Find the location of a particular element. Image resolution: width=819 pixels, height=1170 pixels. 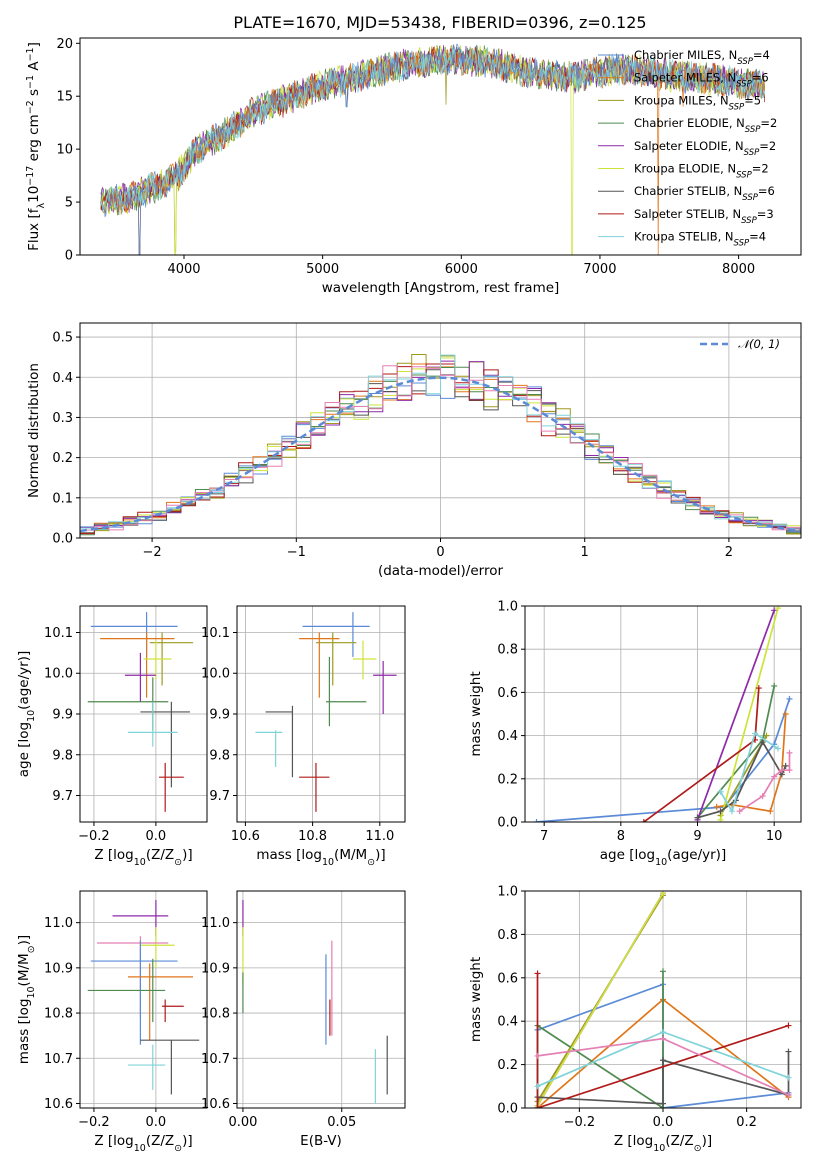

x-axis-label: wavelength [Angstrom, rest frame] is located at coordinates (441, 288).